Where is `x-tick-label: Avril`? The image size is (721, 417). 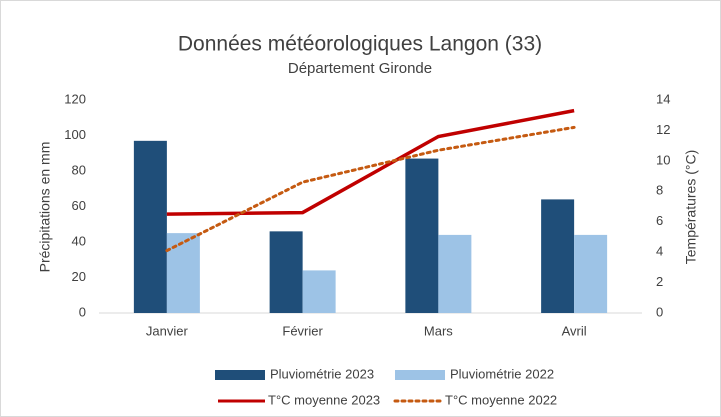
x-tick-label: Avril is located at coordinates (574, 330).